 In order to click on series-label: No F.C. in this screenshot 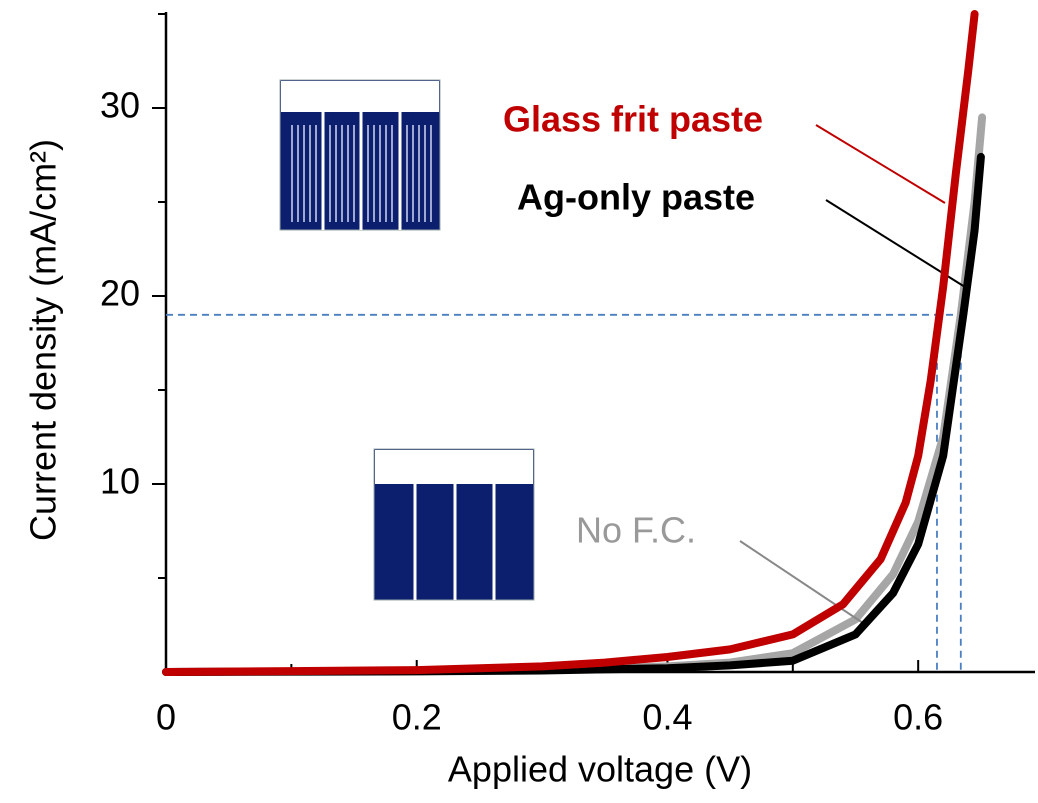, I will do `click(636, 530)`.